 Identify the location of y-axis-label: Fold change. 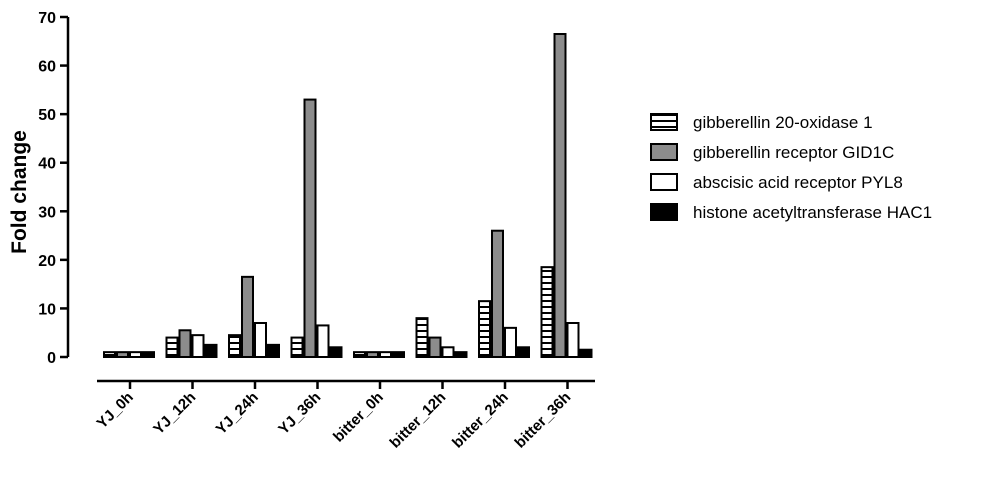
(19, 192).